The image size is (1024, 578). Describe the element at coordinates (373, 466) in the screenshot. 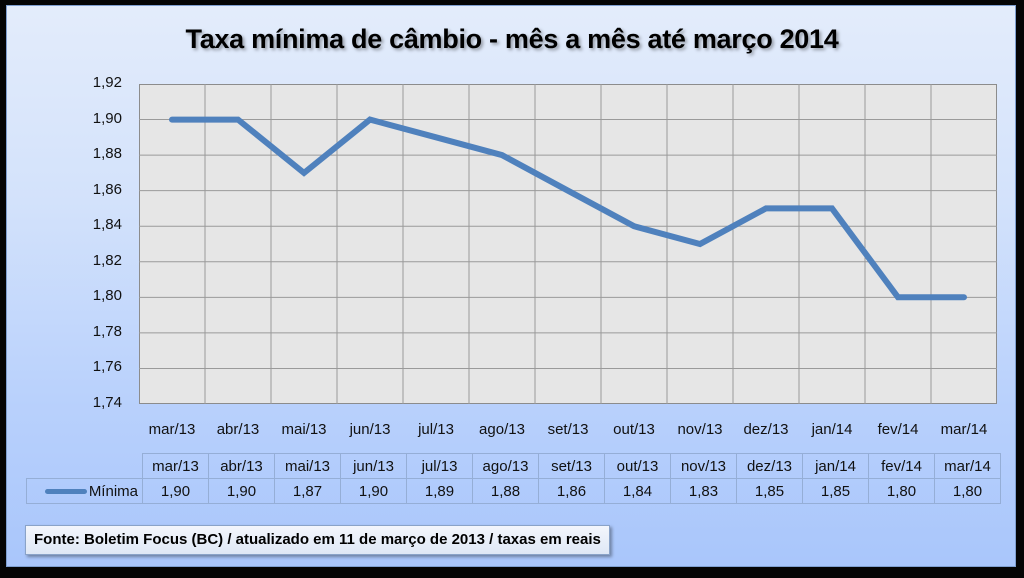

I see `table-header-cell: jun/13` at that location.